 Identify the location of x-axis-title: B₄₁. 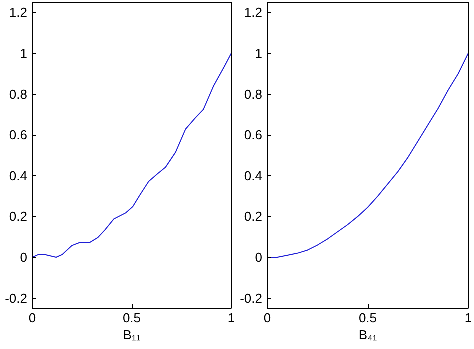
(368, 335).